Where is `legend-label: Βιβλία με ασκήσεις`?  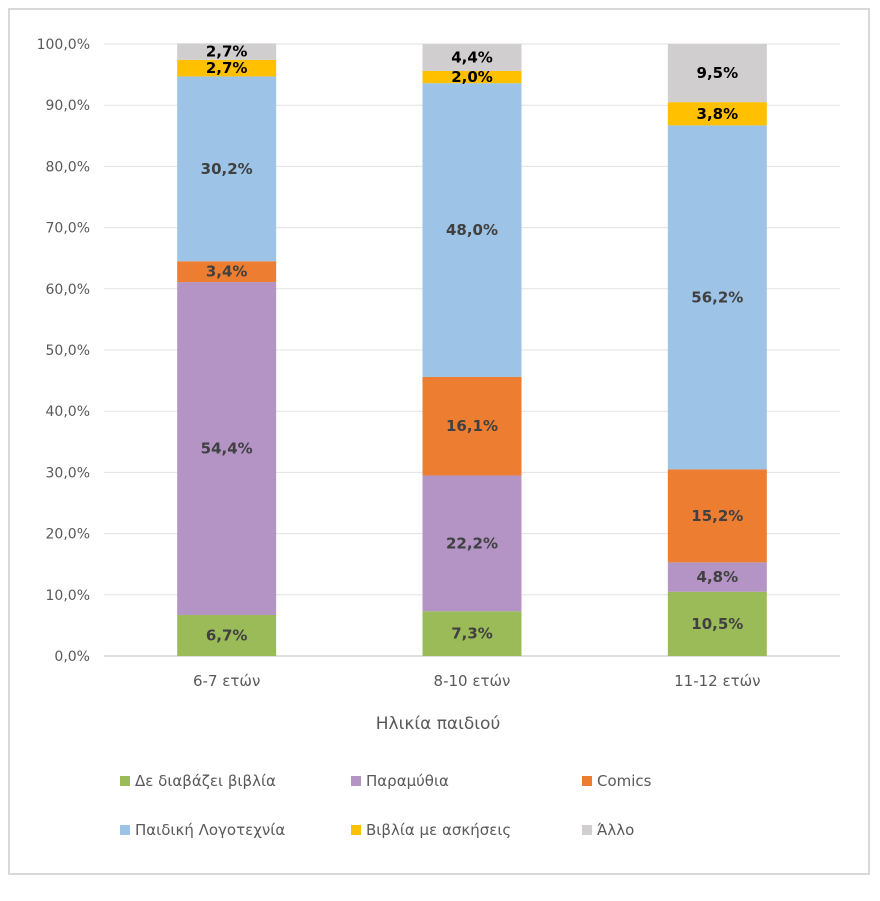 legend-label: Βιβλία με ασκήσεις is located at coordinates (438, 830).